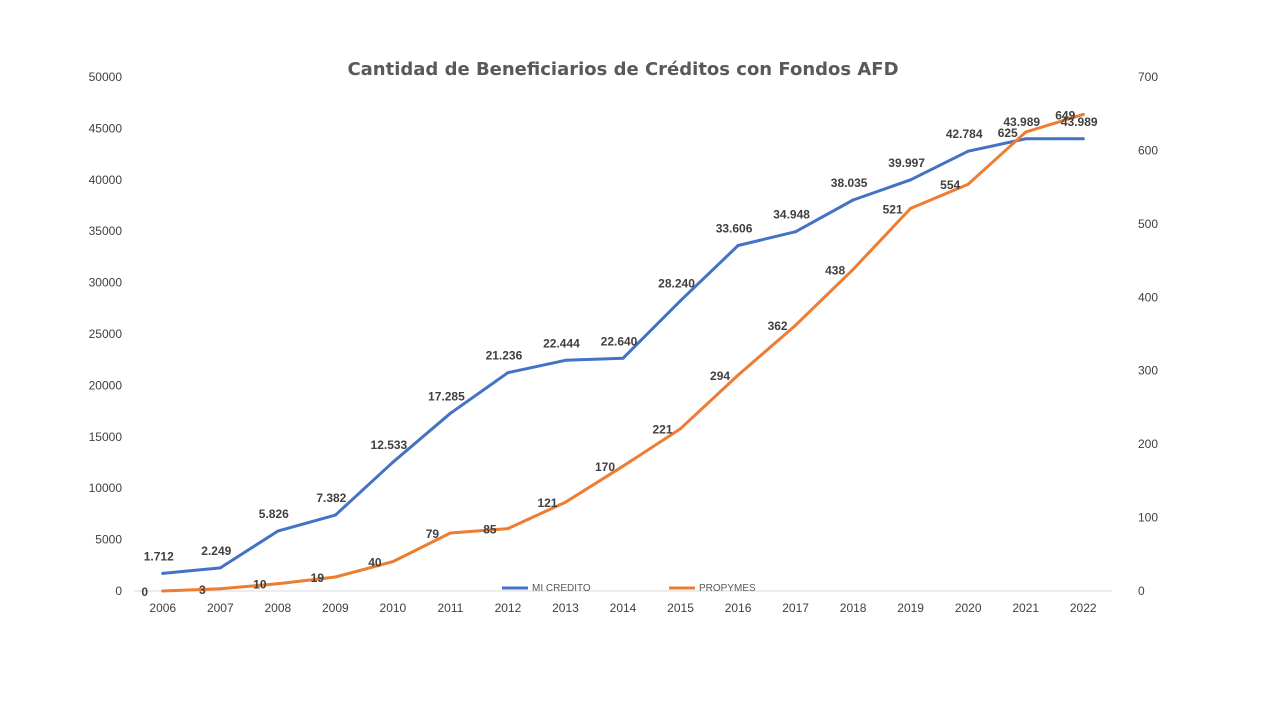 Image resolution: width=1280 pixels, height=720 pixels. Describe the element at coordinates (893, 209) in the screenshot. I see `data-label-propymes: 521` at that location.